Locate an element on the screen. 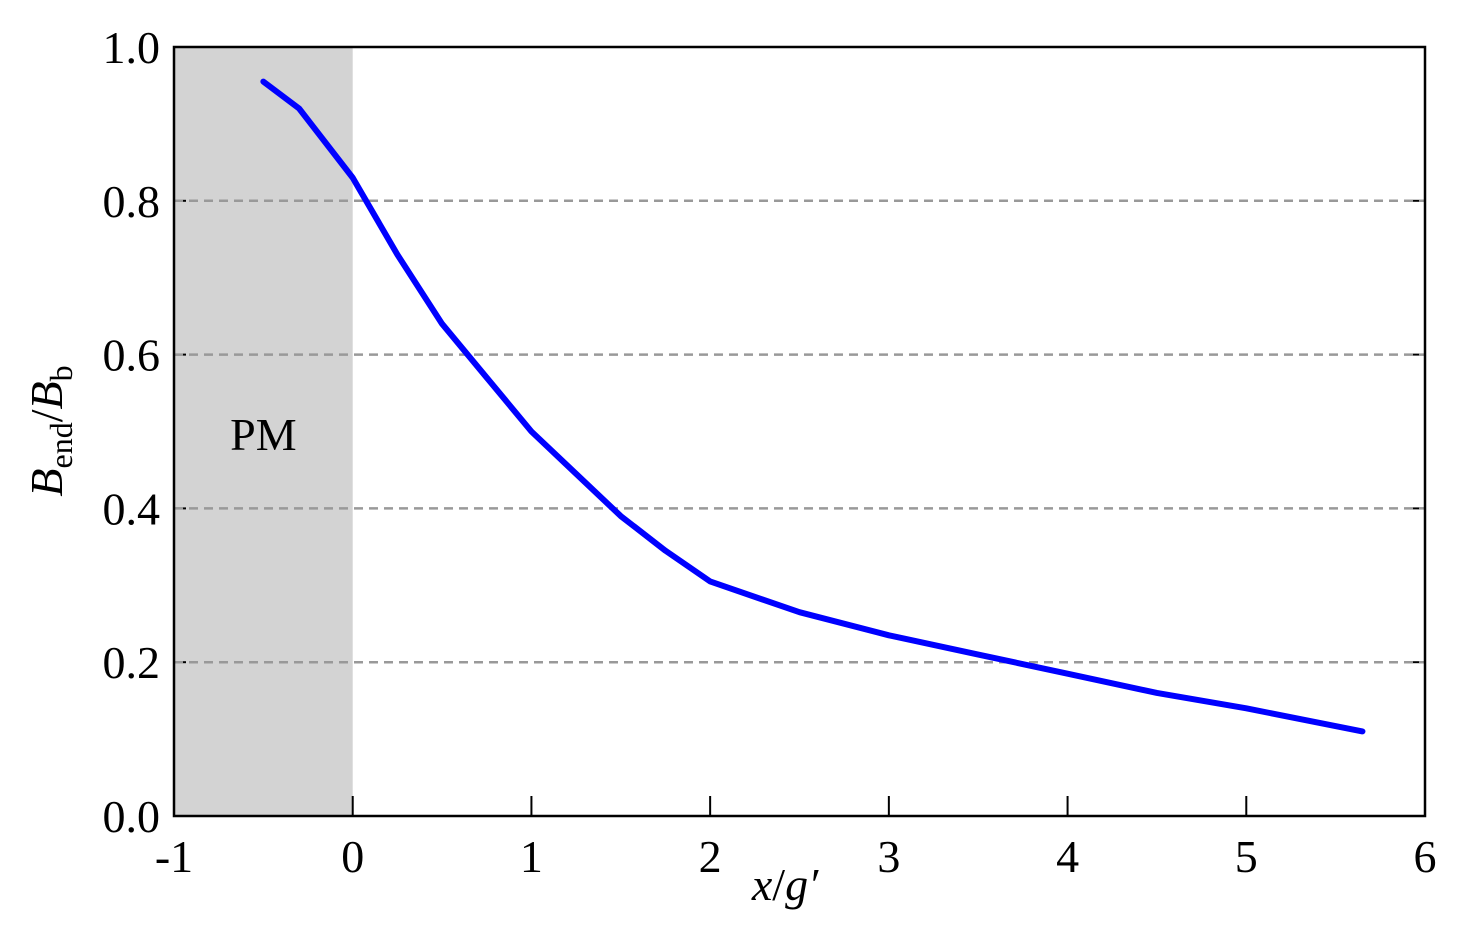 This screenshot has height=934, width=1462. y-tick-label: 0.0 is located at coordinates (132, 816).